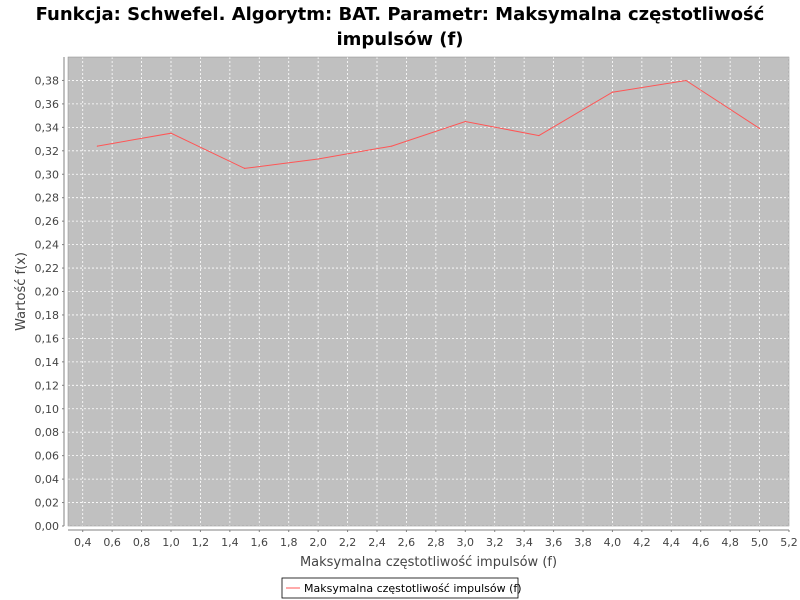  Describe the element at coordinates (83, 542) in the screenshot. I see `x-tick-label: 0,4` at that location.